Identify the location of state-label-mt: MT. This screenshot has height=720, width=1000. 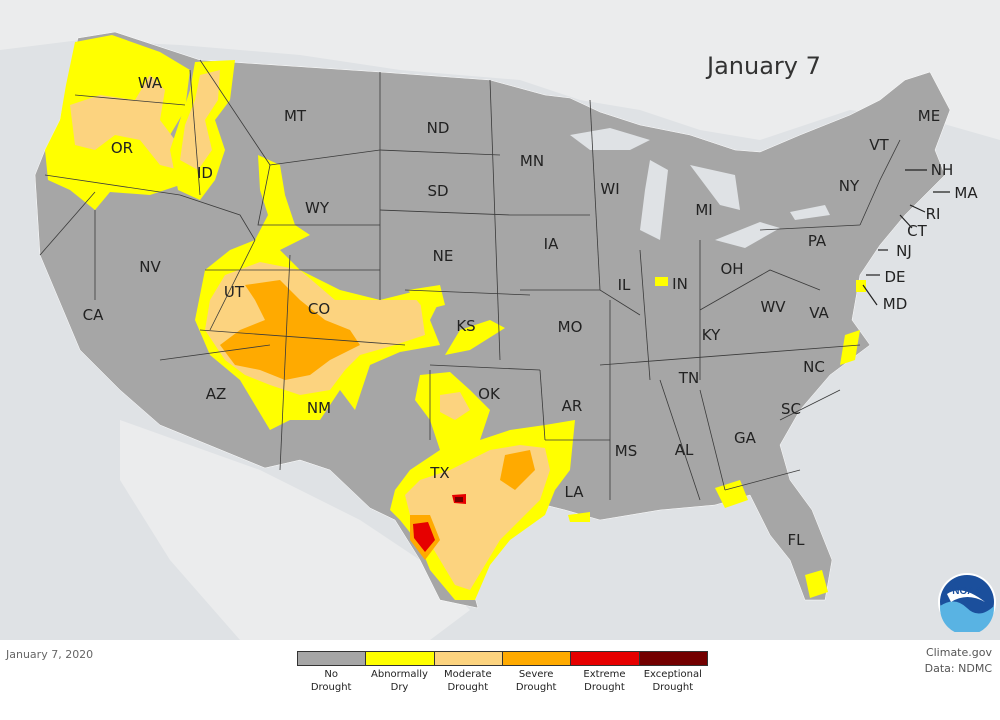
(295, 116).